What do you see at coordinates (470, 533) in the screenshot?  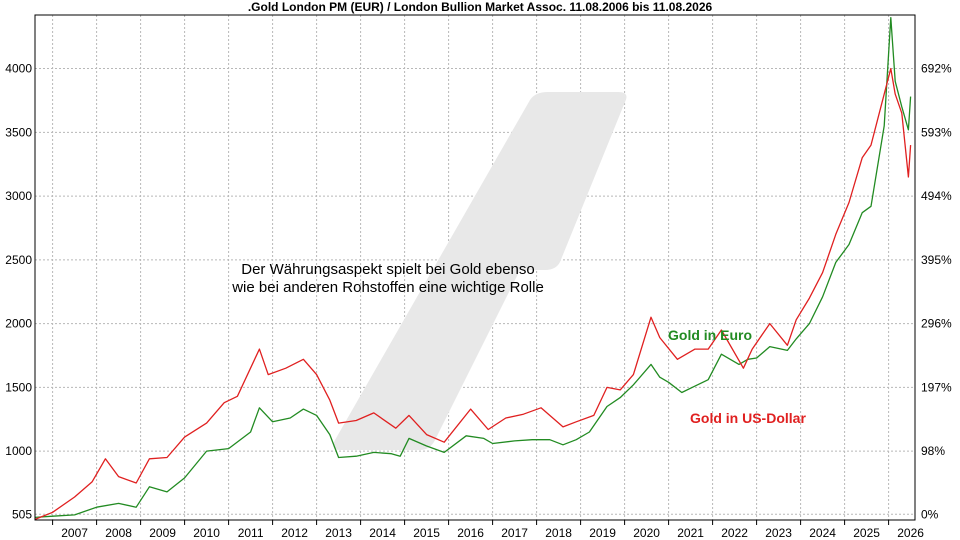 I see `x-tick-label: 2016` at bounding box center [470, 533].